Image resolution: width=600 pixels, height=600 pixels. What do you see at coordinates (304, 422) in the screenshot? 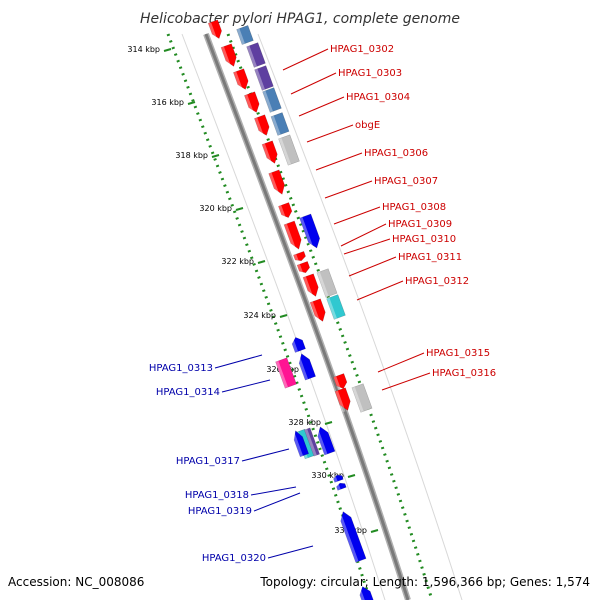
I see `ruler-tick-label: 328 kbp` at bounding box center [304, 422].